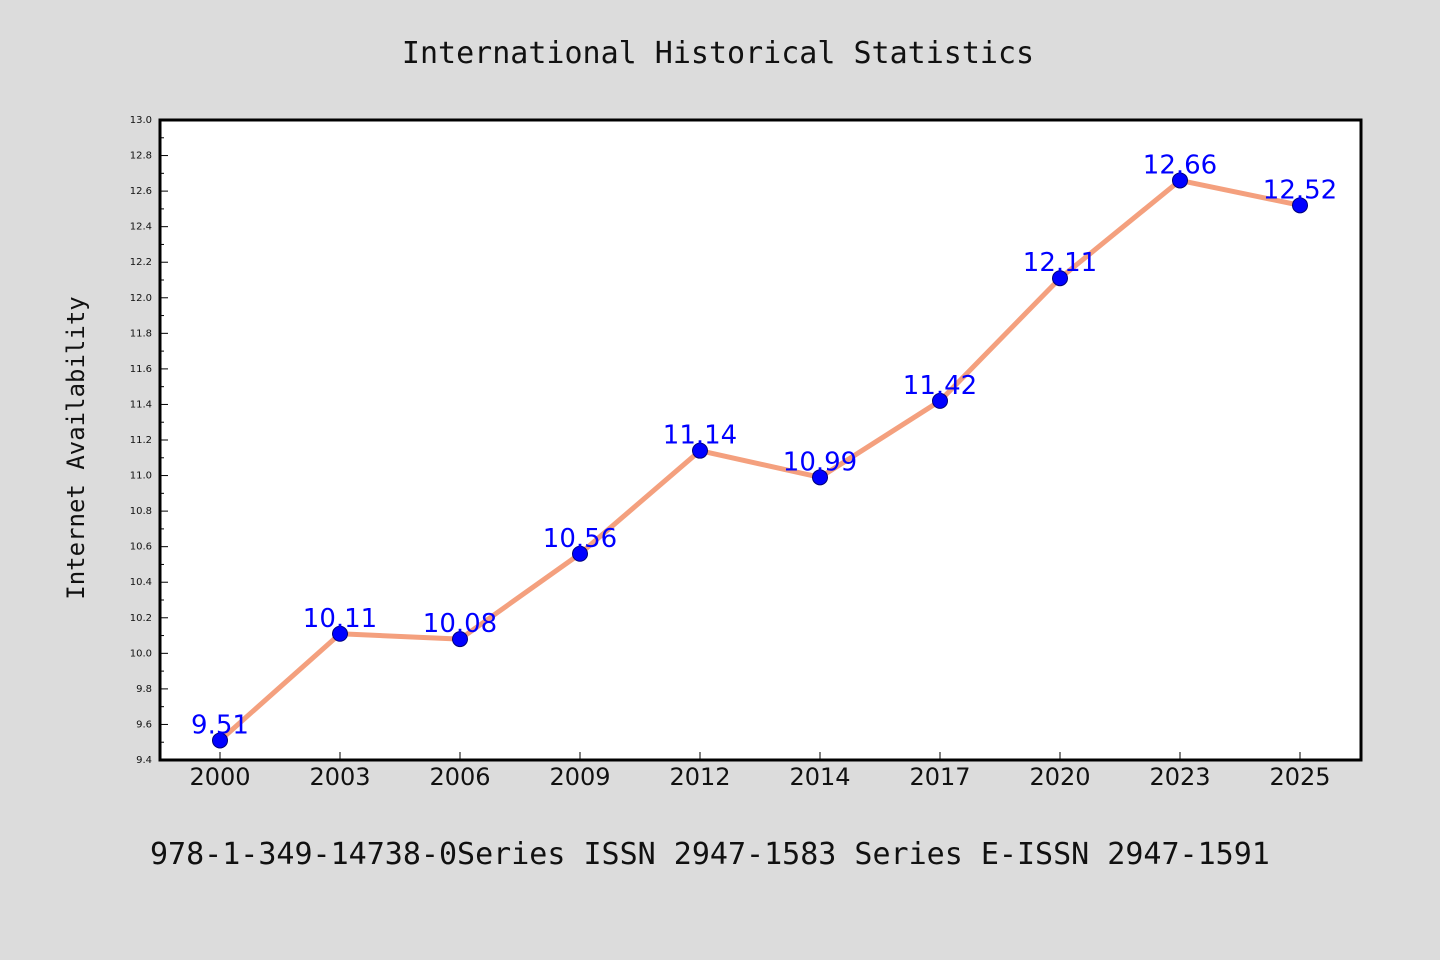 The height and width of the screenshot is (960, 1440). Describe the element at coordinates (339, 777) in the screenshot. I see `x-tick-label: 2003` at that location.